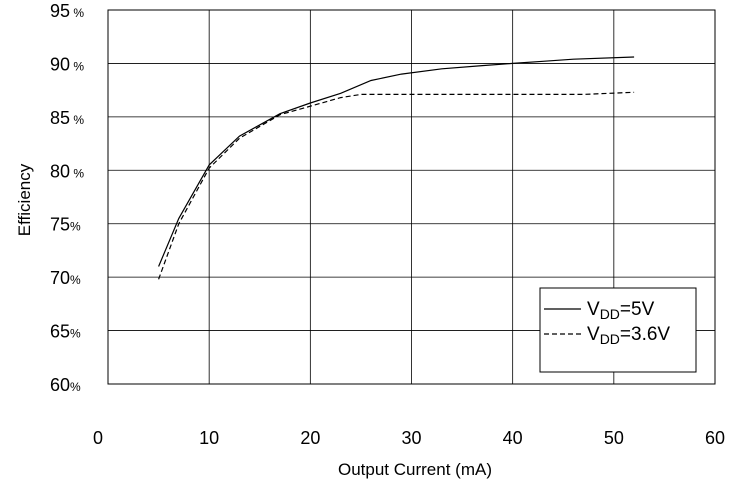 The image size is (743, 483). I want to click on y-tick-label: 75%, so click(65, 225).